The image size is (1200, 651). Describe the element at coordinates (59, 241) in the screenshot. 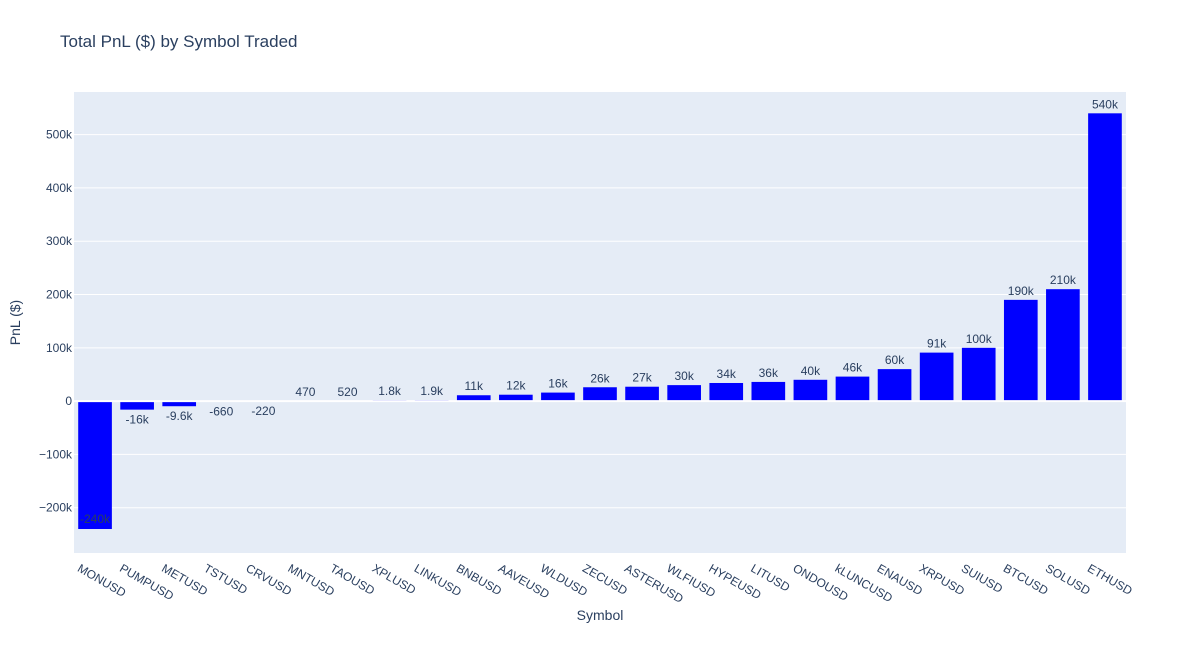

I see `y-tick-label: 300k` at that location.